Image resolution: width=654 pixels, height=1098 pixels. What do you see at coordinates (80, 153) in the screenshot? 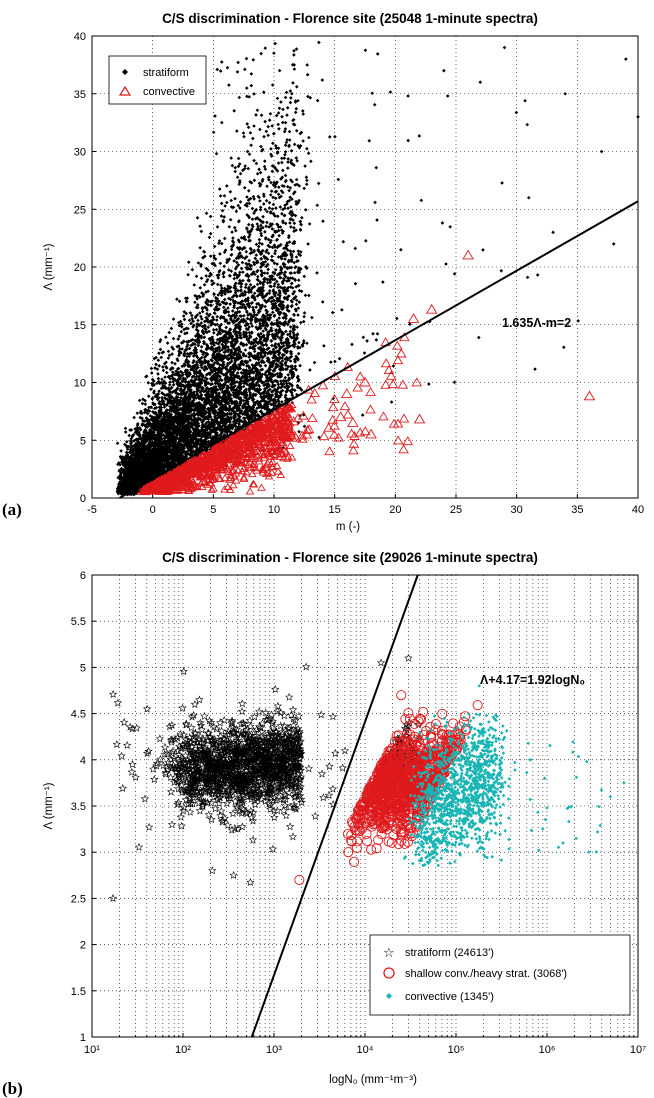
I see `y-tick-label: 30` at bounding box center [80, 153].